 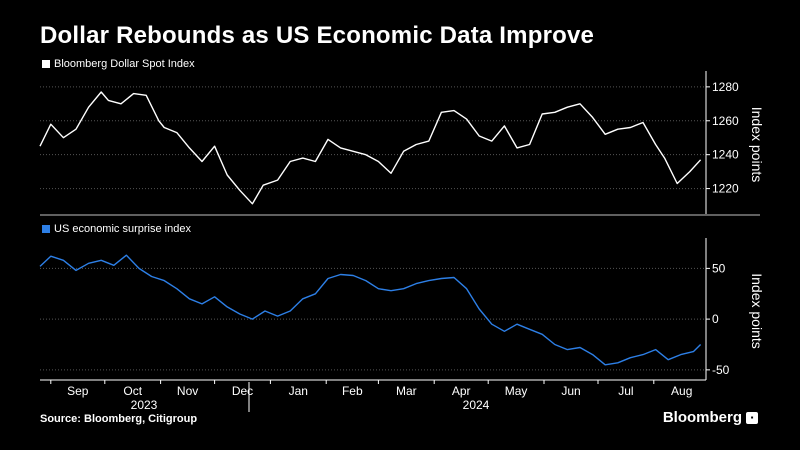 I want to click on y-axis-title-surprise: Index points, so click(x=757, y=311).